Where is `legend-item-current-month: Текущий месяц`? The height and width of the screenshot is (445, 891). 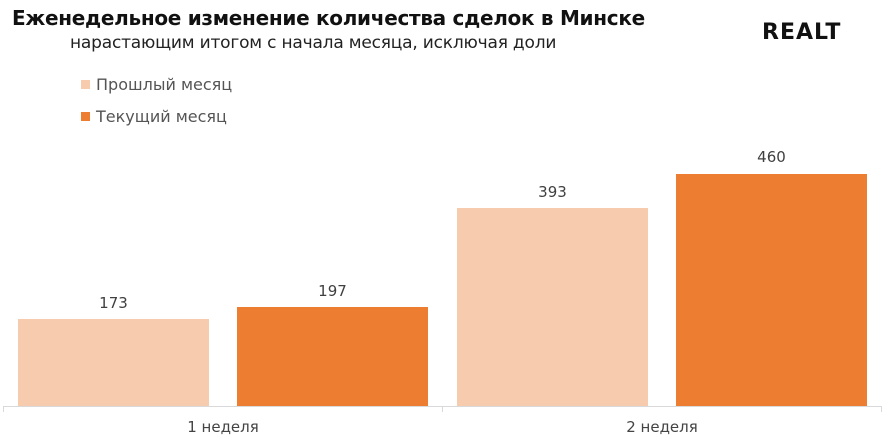 legend-item-current-month: Текущий месяц is located at coordinates (154, 116).